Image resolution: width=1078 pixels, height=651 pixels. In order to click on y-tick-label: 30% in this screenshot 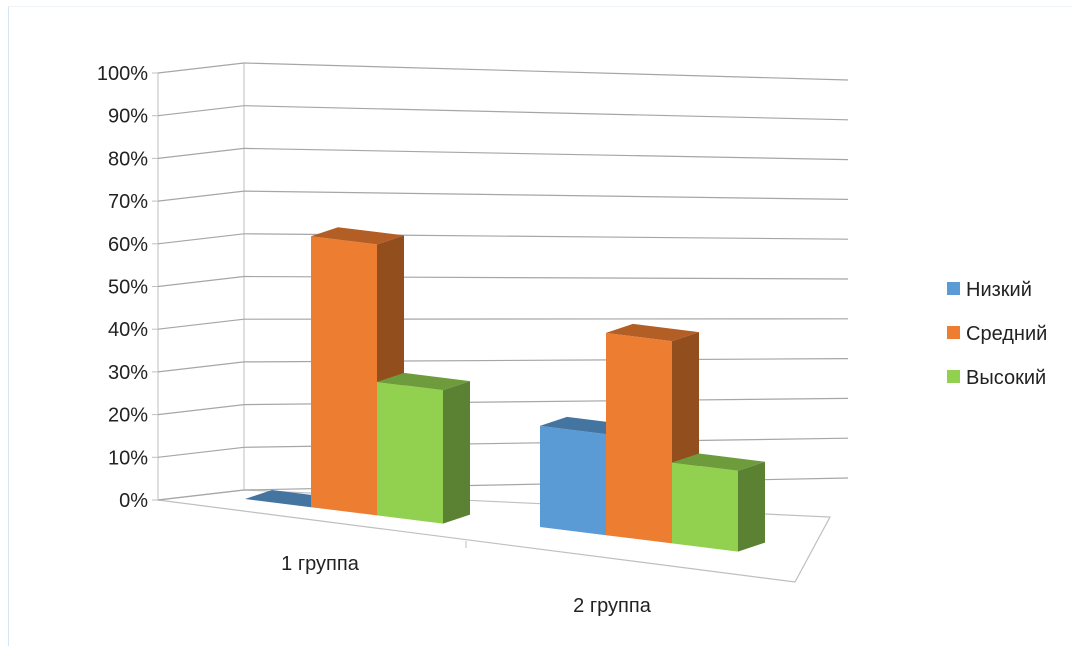, I will do `click(128, 373)`.